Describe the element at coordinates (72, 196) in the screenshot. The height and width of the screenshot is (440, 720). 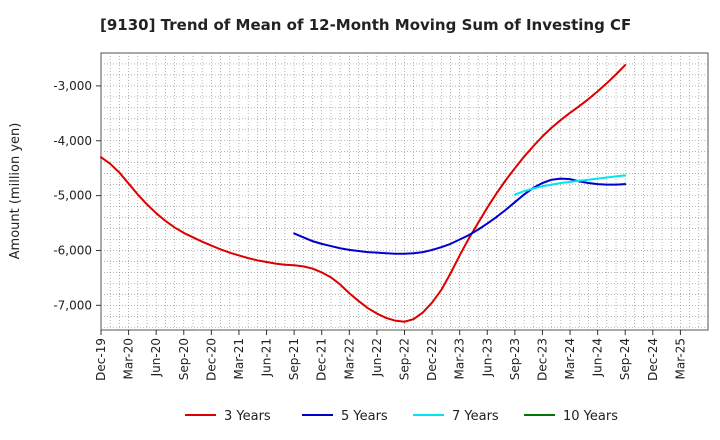
I see `y-tick-label: -5,000` at that location.